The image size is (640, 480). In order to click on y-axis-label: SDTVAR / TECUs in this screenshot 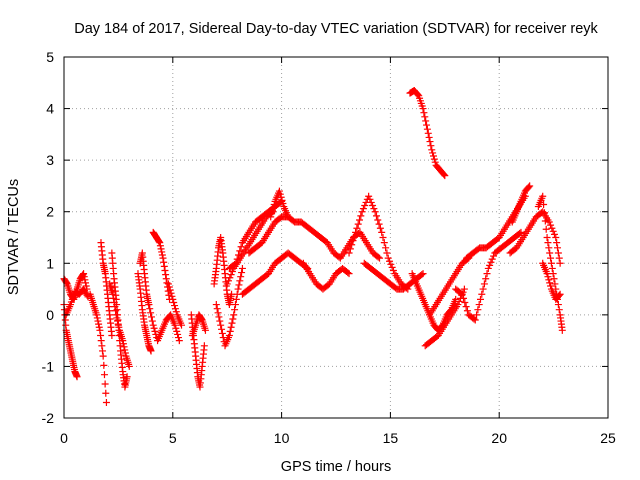, I will do `click(14, 237)`.